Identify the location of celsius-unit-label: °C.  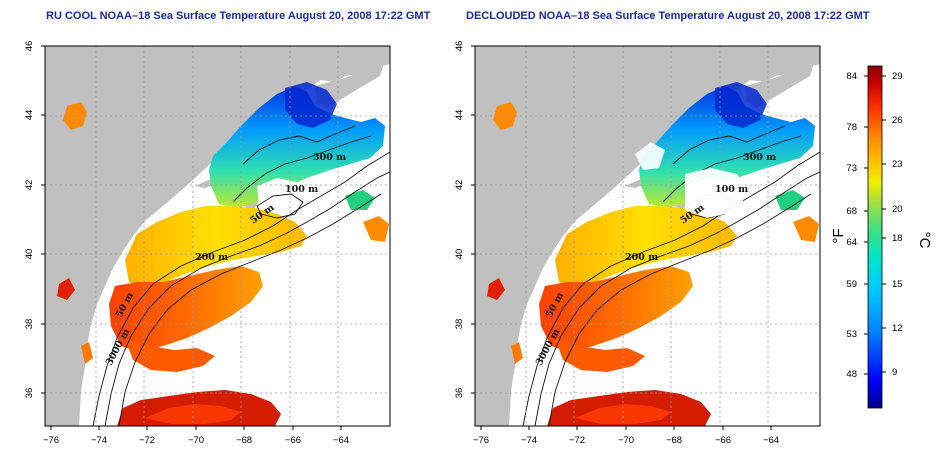
(924, 240).